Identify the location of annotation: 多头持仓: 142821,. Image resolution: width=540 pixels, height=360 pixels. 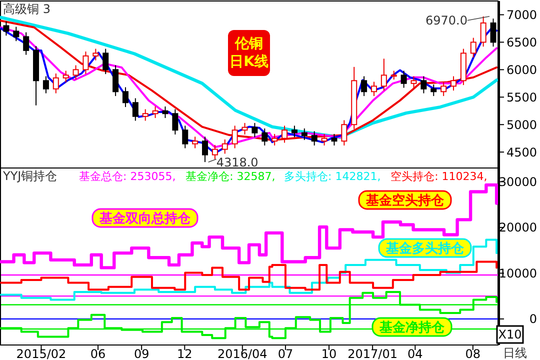
(332, 176).